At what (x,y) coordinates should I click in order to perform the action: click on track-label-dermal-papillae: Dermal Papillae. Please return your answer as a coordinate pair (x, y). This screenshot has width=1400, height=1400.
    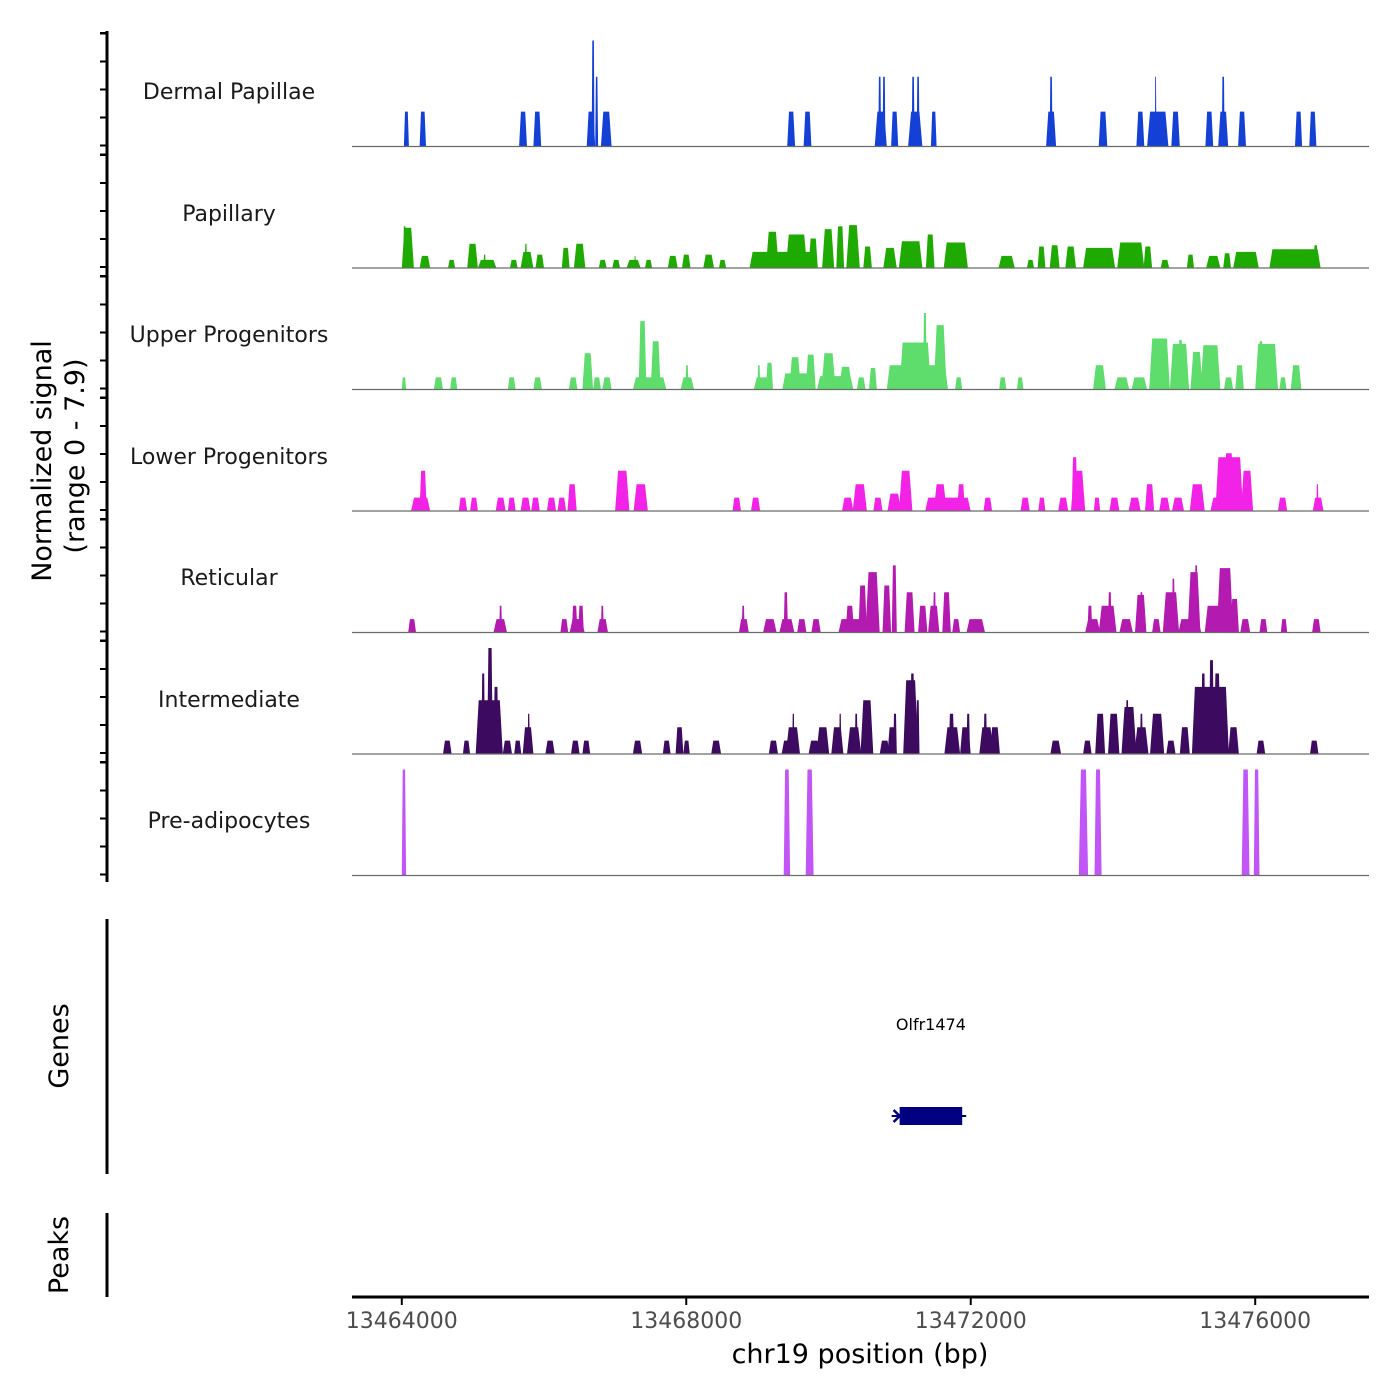
    Looking at the image, I should click on (229, 92).